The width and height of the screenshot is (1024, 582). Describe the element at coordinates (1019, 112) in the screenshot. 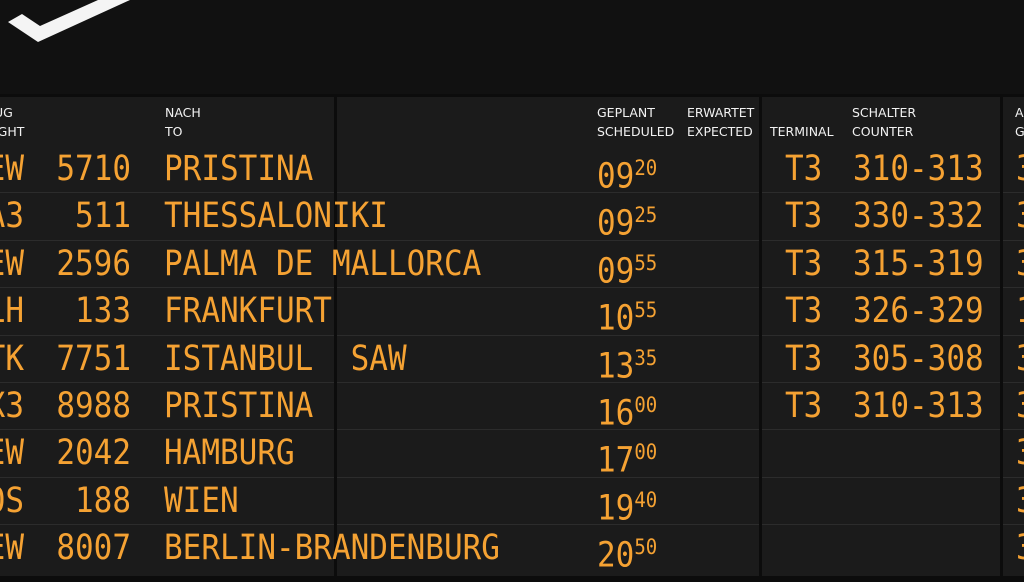

I see `header-gate: A` at that location.